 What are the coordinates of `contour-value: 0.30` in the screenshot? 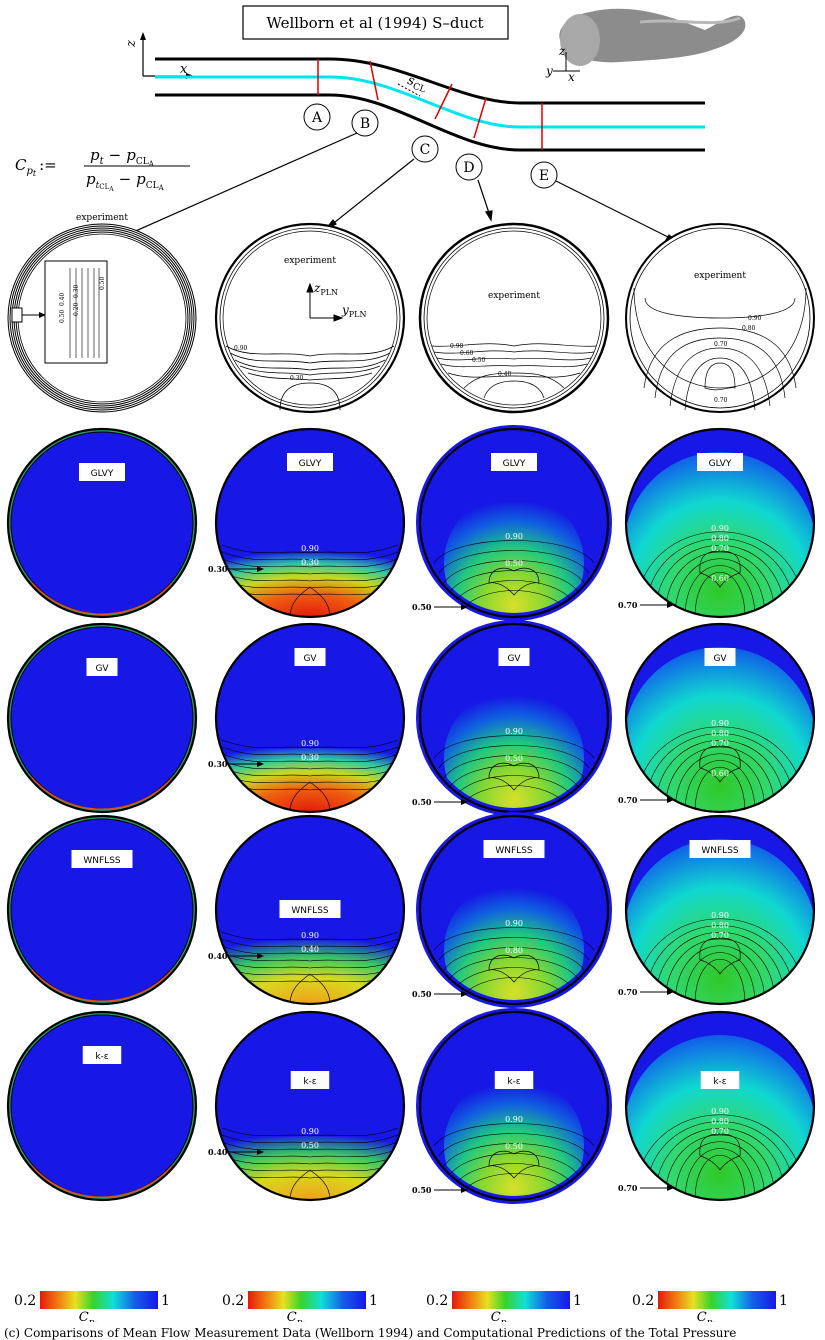 It's located at (310, 562).